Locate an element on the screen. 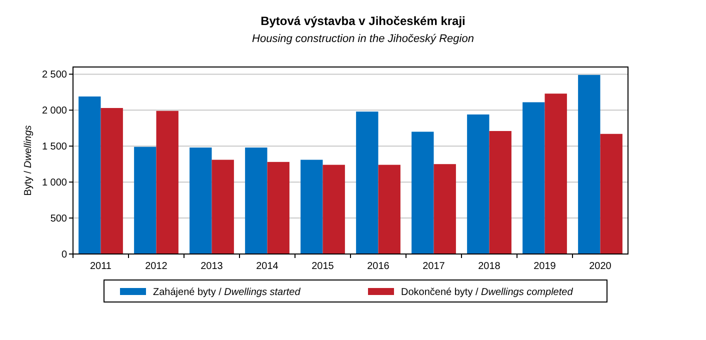  y-tick-label: 0 is located at coordinates (64, 255).